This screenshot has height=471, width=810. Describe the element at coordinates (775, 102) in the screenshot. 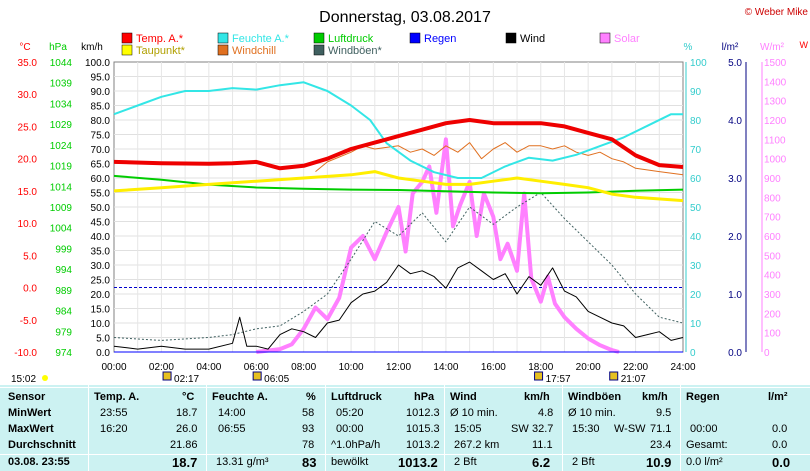

I see `solar-tick: 1300` at that location.